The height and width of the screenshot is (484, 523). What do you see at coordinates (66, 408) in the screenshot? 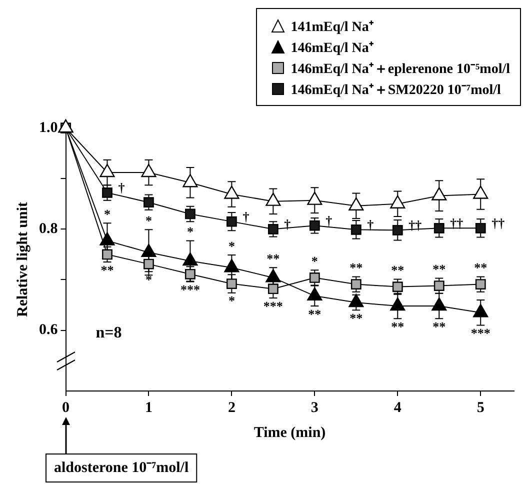
I see `x-tick-label: 0` at bounding box center [66, 408].